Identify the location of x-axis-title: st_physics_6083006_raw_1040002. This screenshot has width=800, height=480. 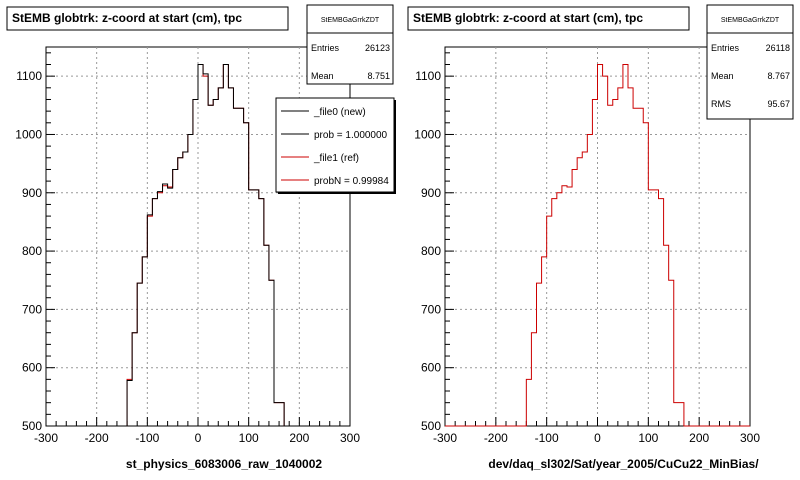
(224, 464).